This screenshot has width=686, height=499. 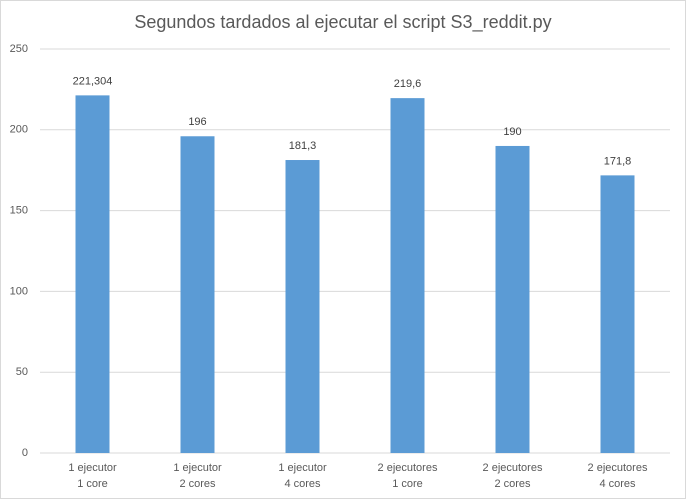 What do you see at coordinates (19, 211) in the screenshot?
I see `y-tick-label: 150` at bounding box center [19, 211].